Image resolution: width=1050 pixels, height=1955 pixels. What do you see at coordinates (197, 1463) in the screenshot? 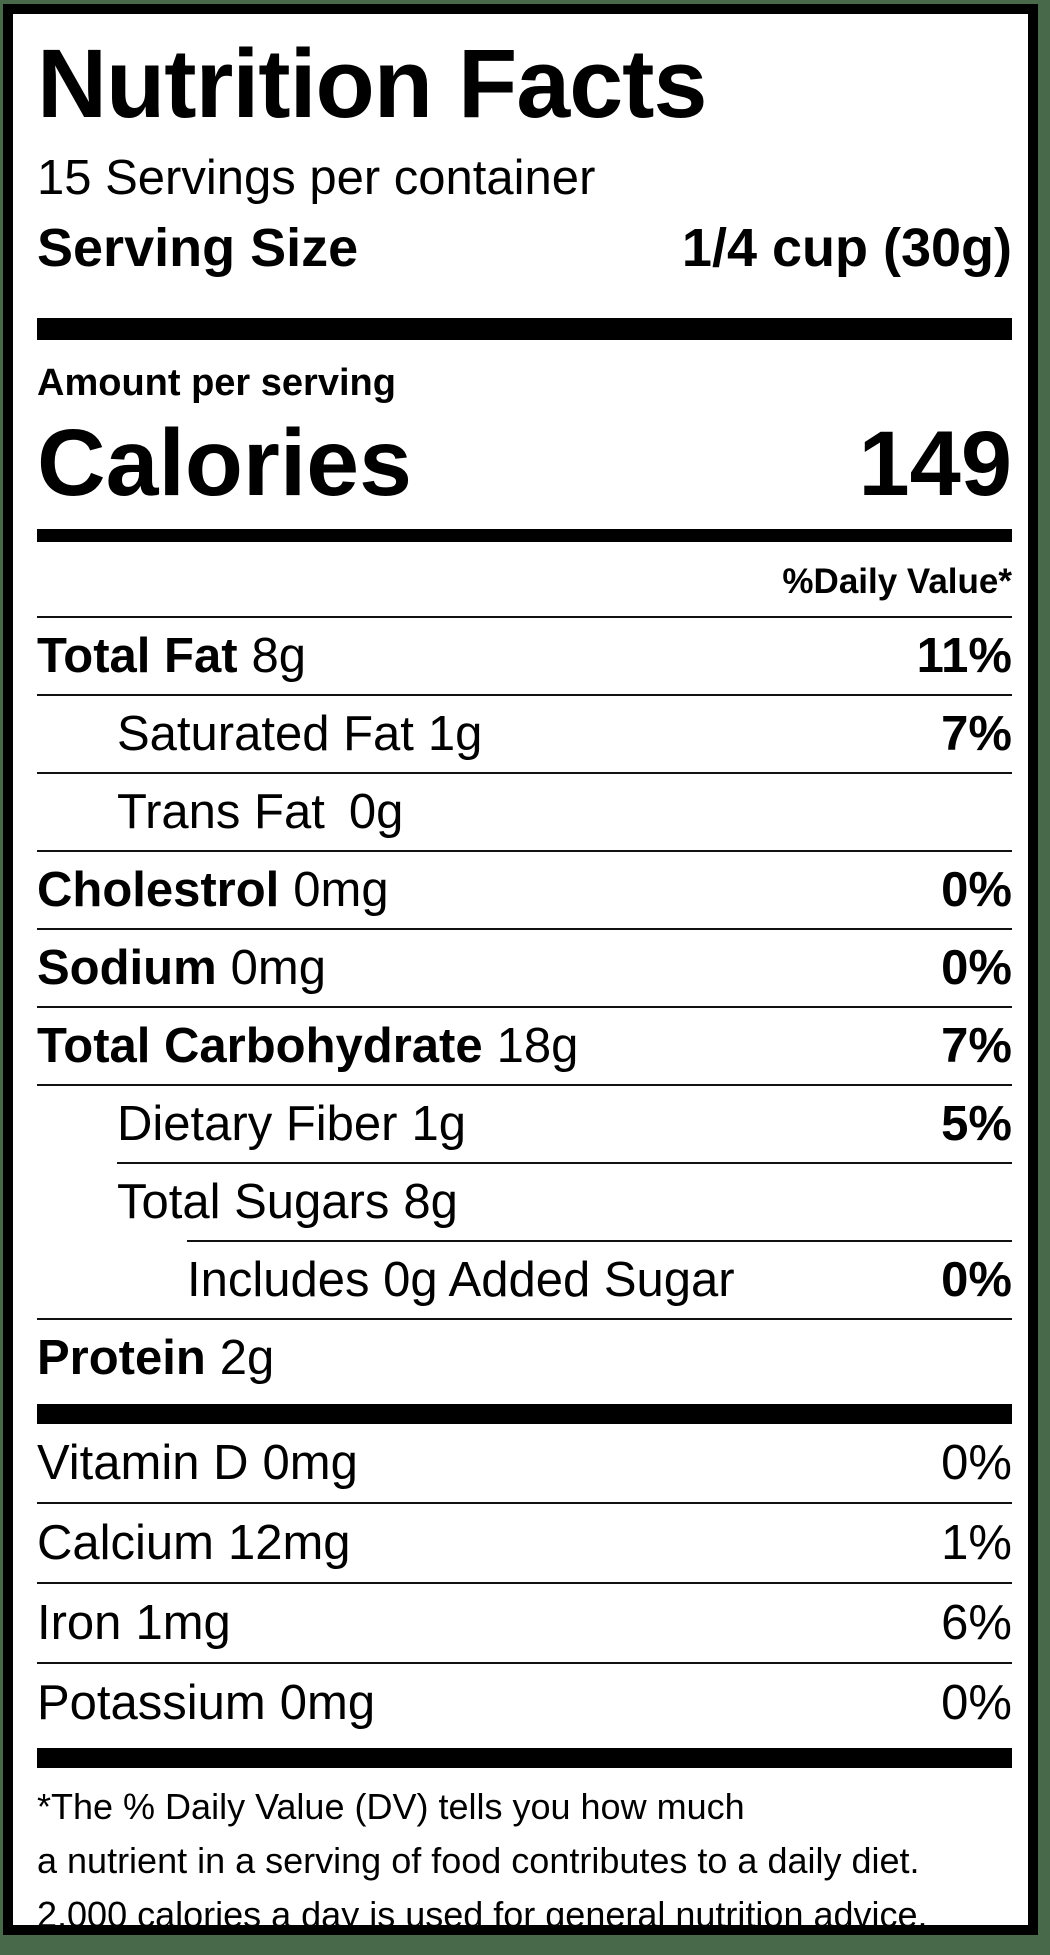
I see `vitamin-name: Vitamin D 0mg` at bounding box center [197, 1463].